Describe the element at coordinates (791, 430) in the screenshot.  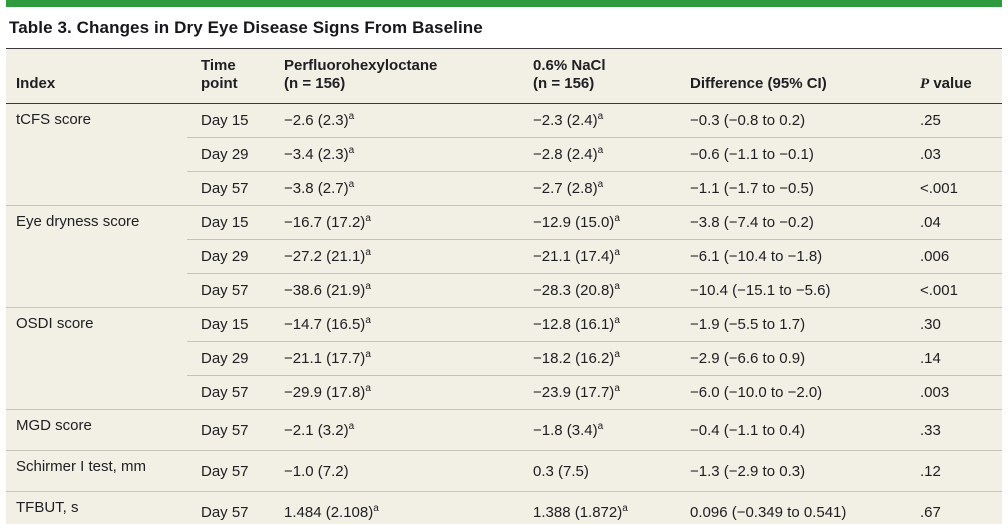
I see `difference-cell: −0.4 (−1.1 to 0.4)` at that location.